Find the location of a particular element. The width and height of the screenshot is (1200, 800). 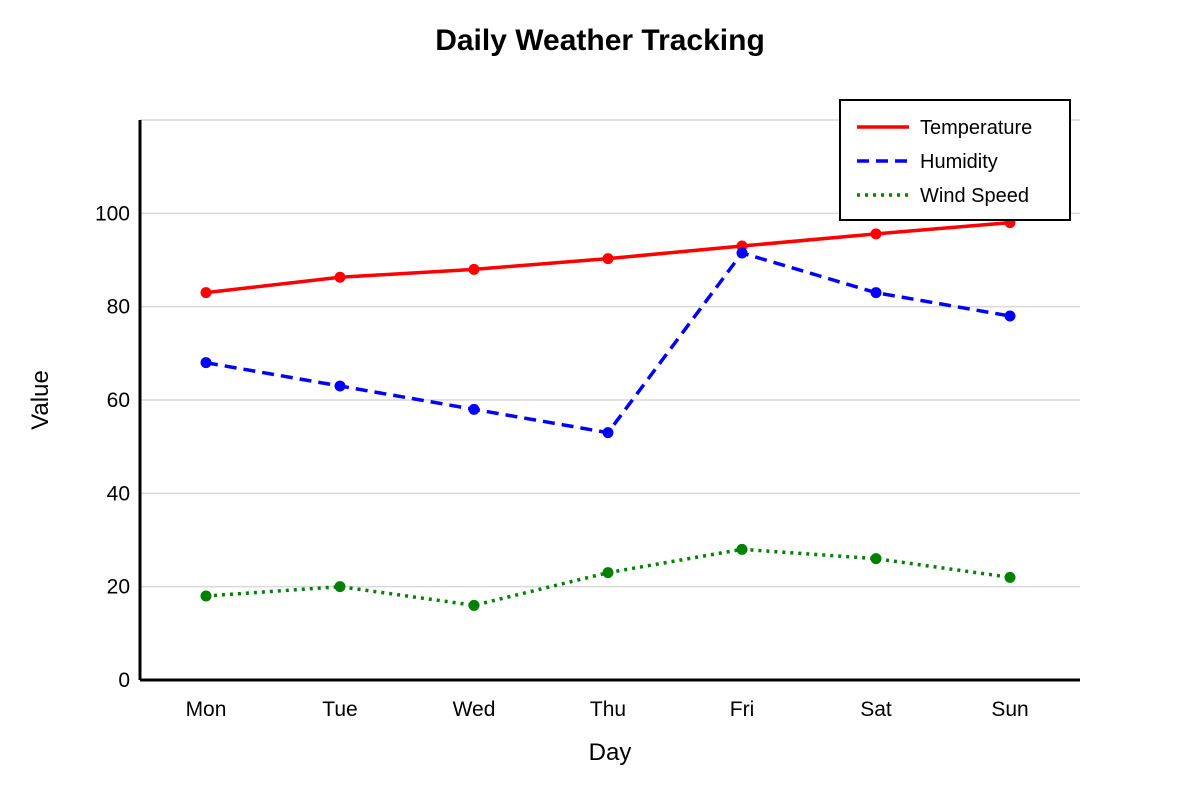

y-axis-label: Value is located at coordinates (40, 400).